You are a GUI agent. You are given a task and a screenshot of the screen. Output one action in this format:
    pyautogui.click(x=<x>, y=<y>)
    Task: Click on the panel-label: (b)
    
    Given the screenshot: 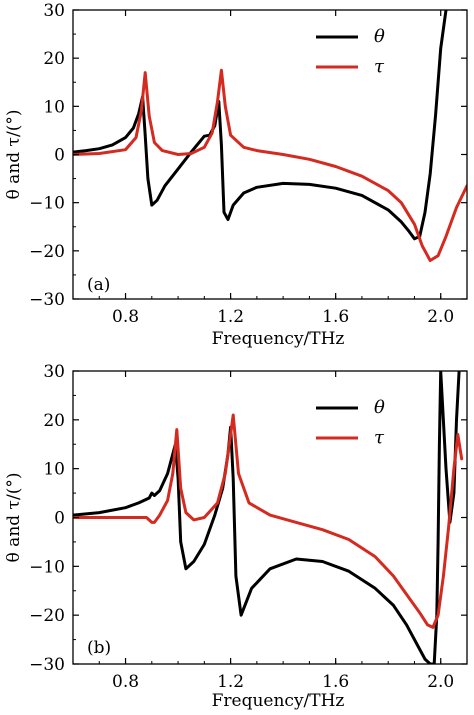 What is the action you would take?
    pyautogui.click(x=99, y=648)
    